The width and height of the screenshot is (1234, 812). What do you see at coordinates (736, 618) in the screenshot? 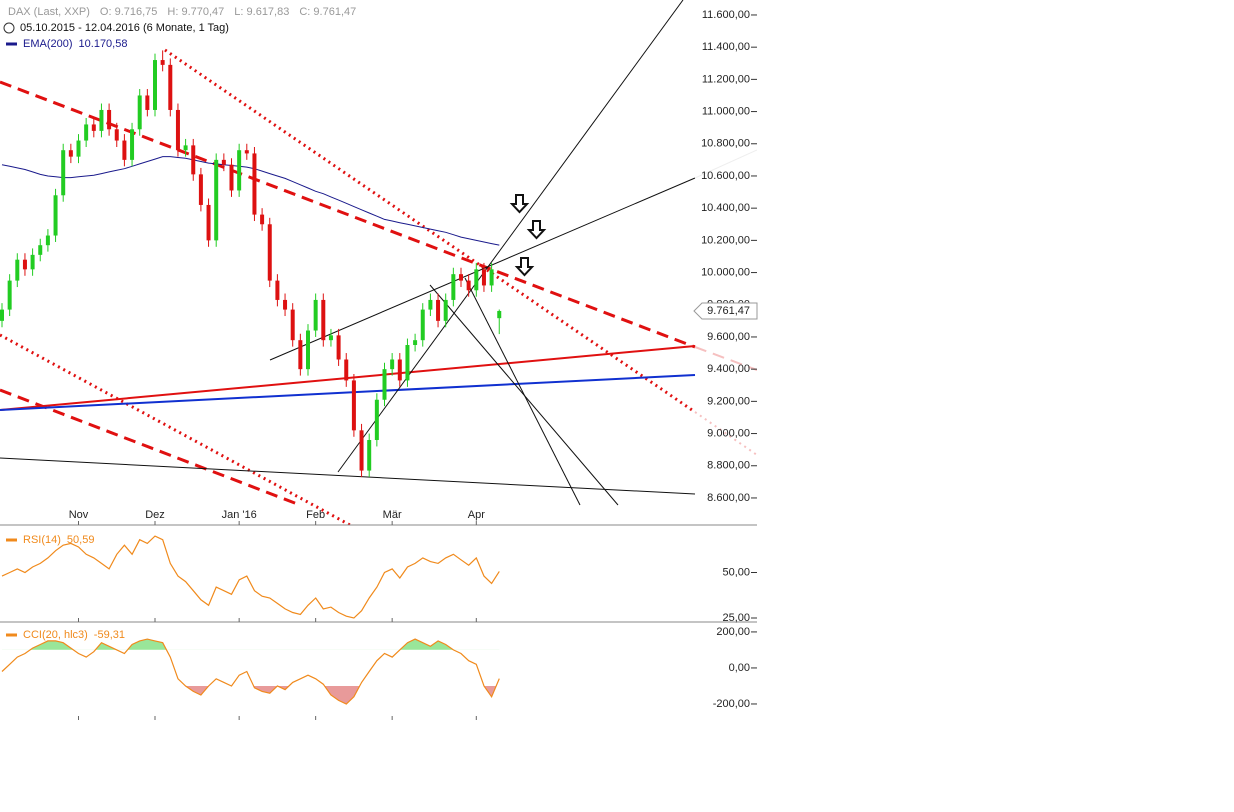
I see `y-tick-label: 25,00` at bounding box center [736, 618].